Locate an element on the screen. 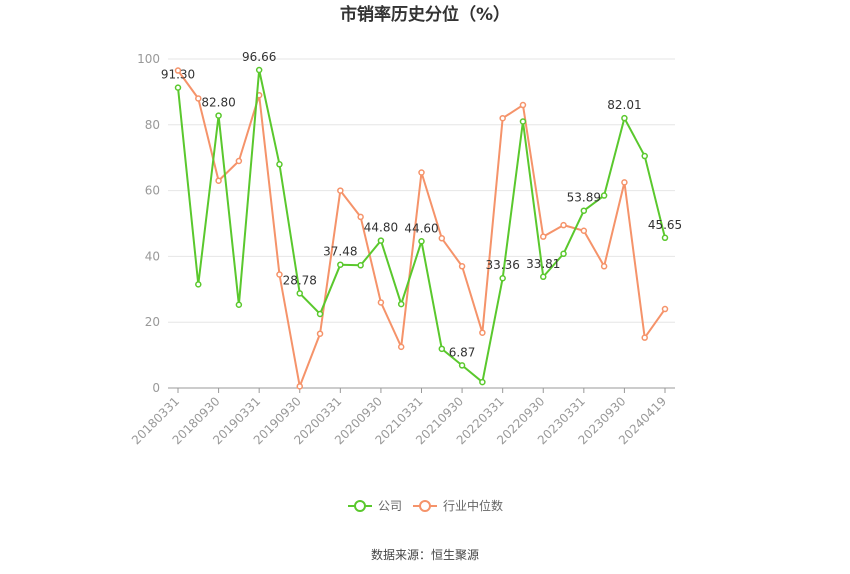 This screenshot has width=850, height=574. data-label: 6.87 is located at coordinates (462, 352).